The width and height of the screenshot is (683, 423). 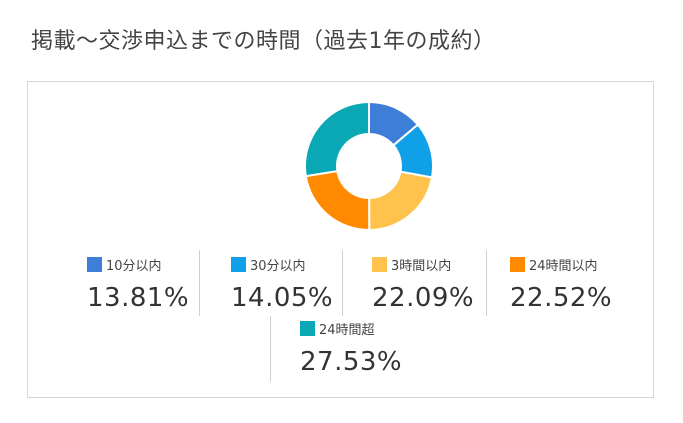 What do you see at coordinates (94, 264) in the screenshot?
I see `legend-swatch-10min` at bounding box center [94, 264].